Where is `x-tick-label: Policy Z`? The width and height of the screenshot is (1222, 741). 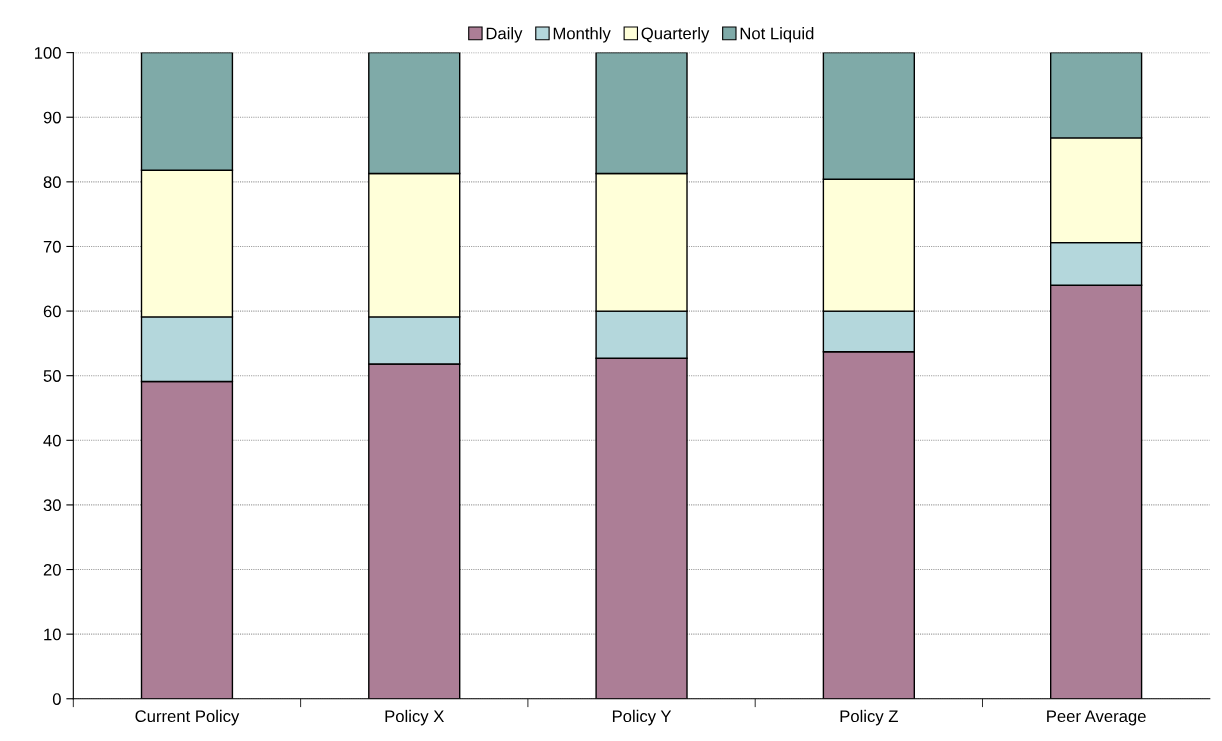 x-tick-label: Policy Z is located at coordinates (869, 717).